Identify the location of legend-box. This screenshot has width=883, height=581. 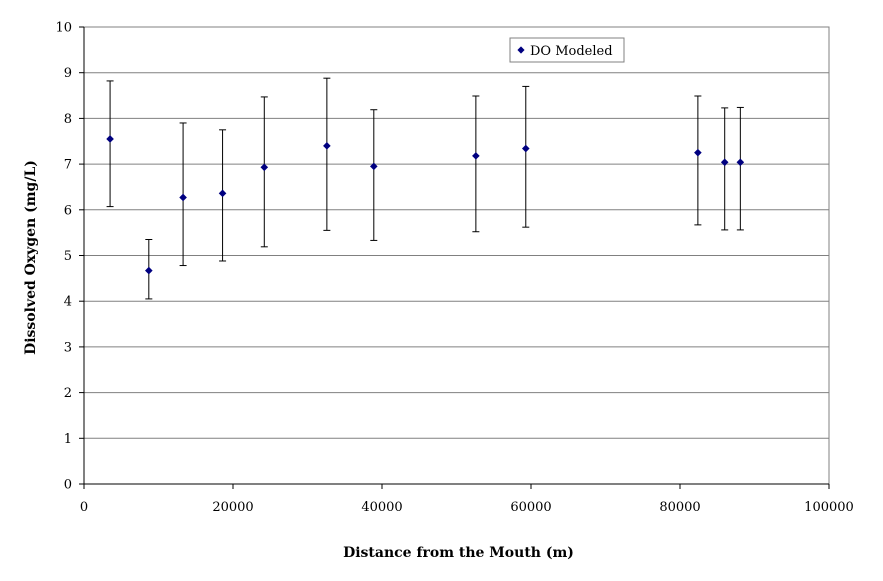
(567, 50).